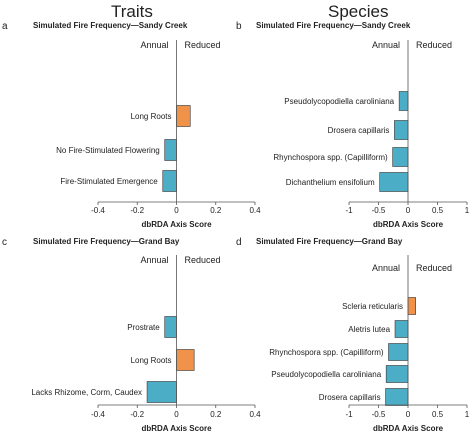 This screenshot has height=434, width=474. What do you see at coordinates (216, 210) in the screenshot?
I see `panel-a-tick-label: 0.2` at bounding box center [216, 210].